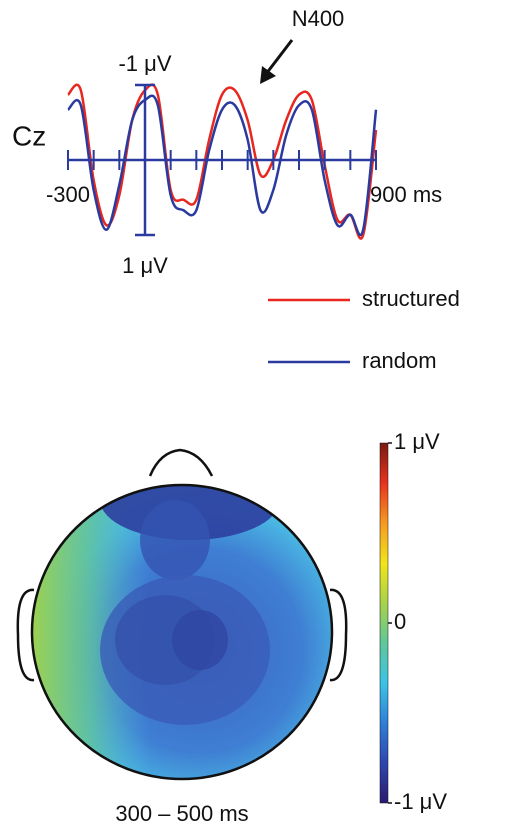 This screenshot has height=840, width=516. Describe the element at coordinates (279, 57) in the screenshot. I see `annotation-arrow` at that location.